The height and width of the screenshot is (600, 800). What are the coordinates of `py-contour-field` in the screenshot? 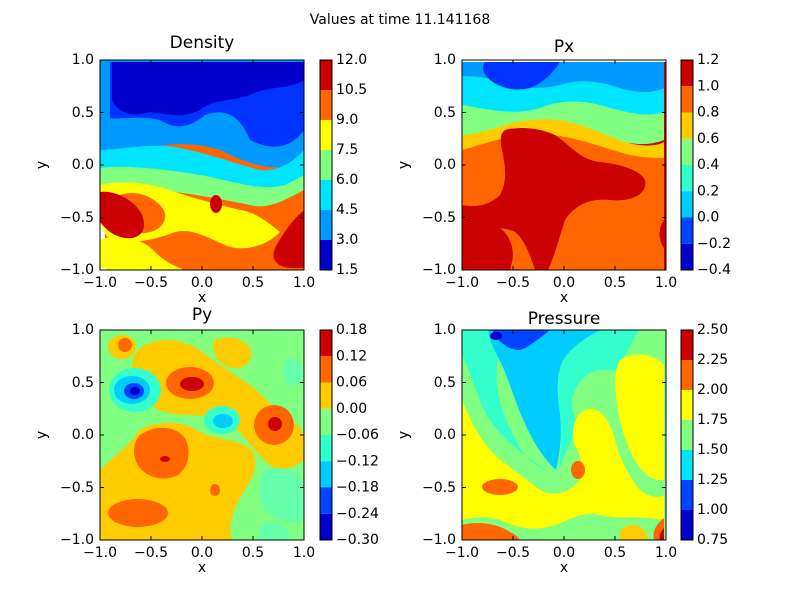 It's located at (202, 435).